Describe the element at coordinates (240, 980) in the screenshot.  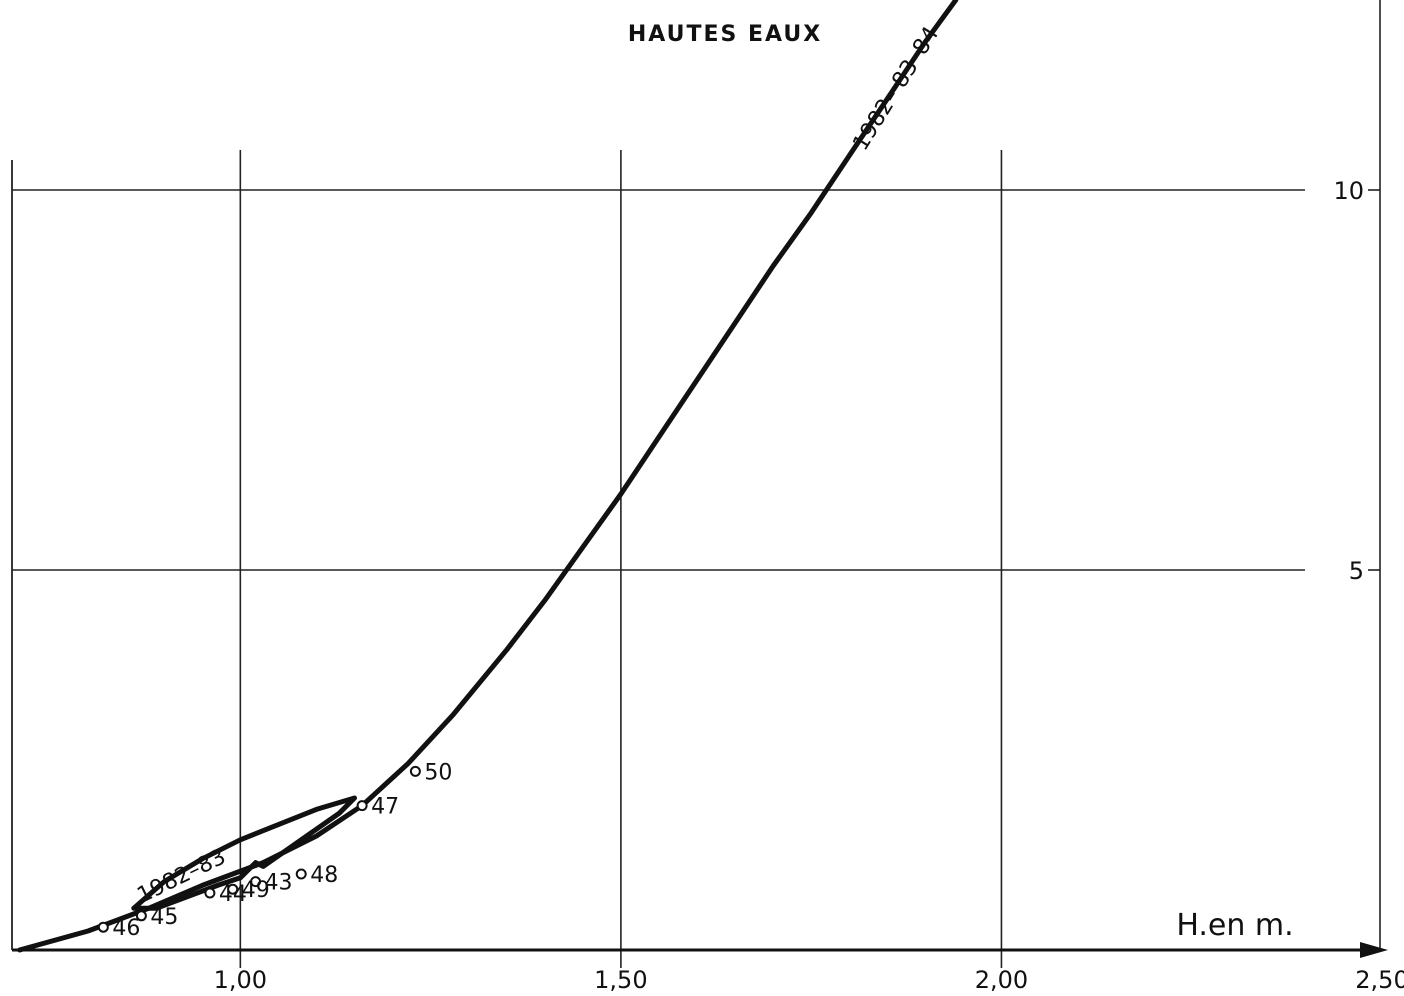
I see `x-tick-label-0: 1,00` at that location.